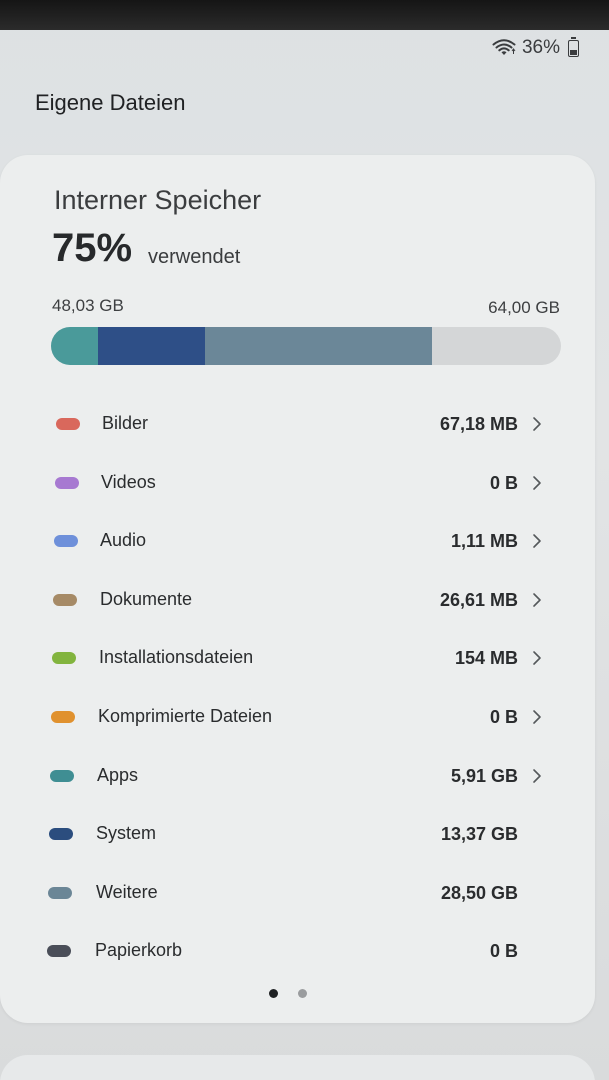 The image size is (609, 1080). What do you see at coordinates (304, 15) in the screenshot?
I see `device-bezel` at bounding box center [304, 15].